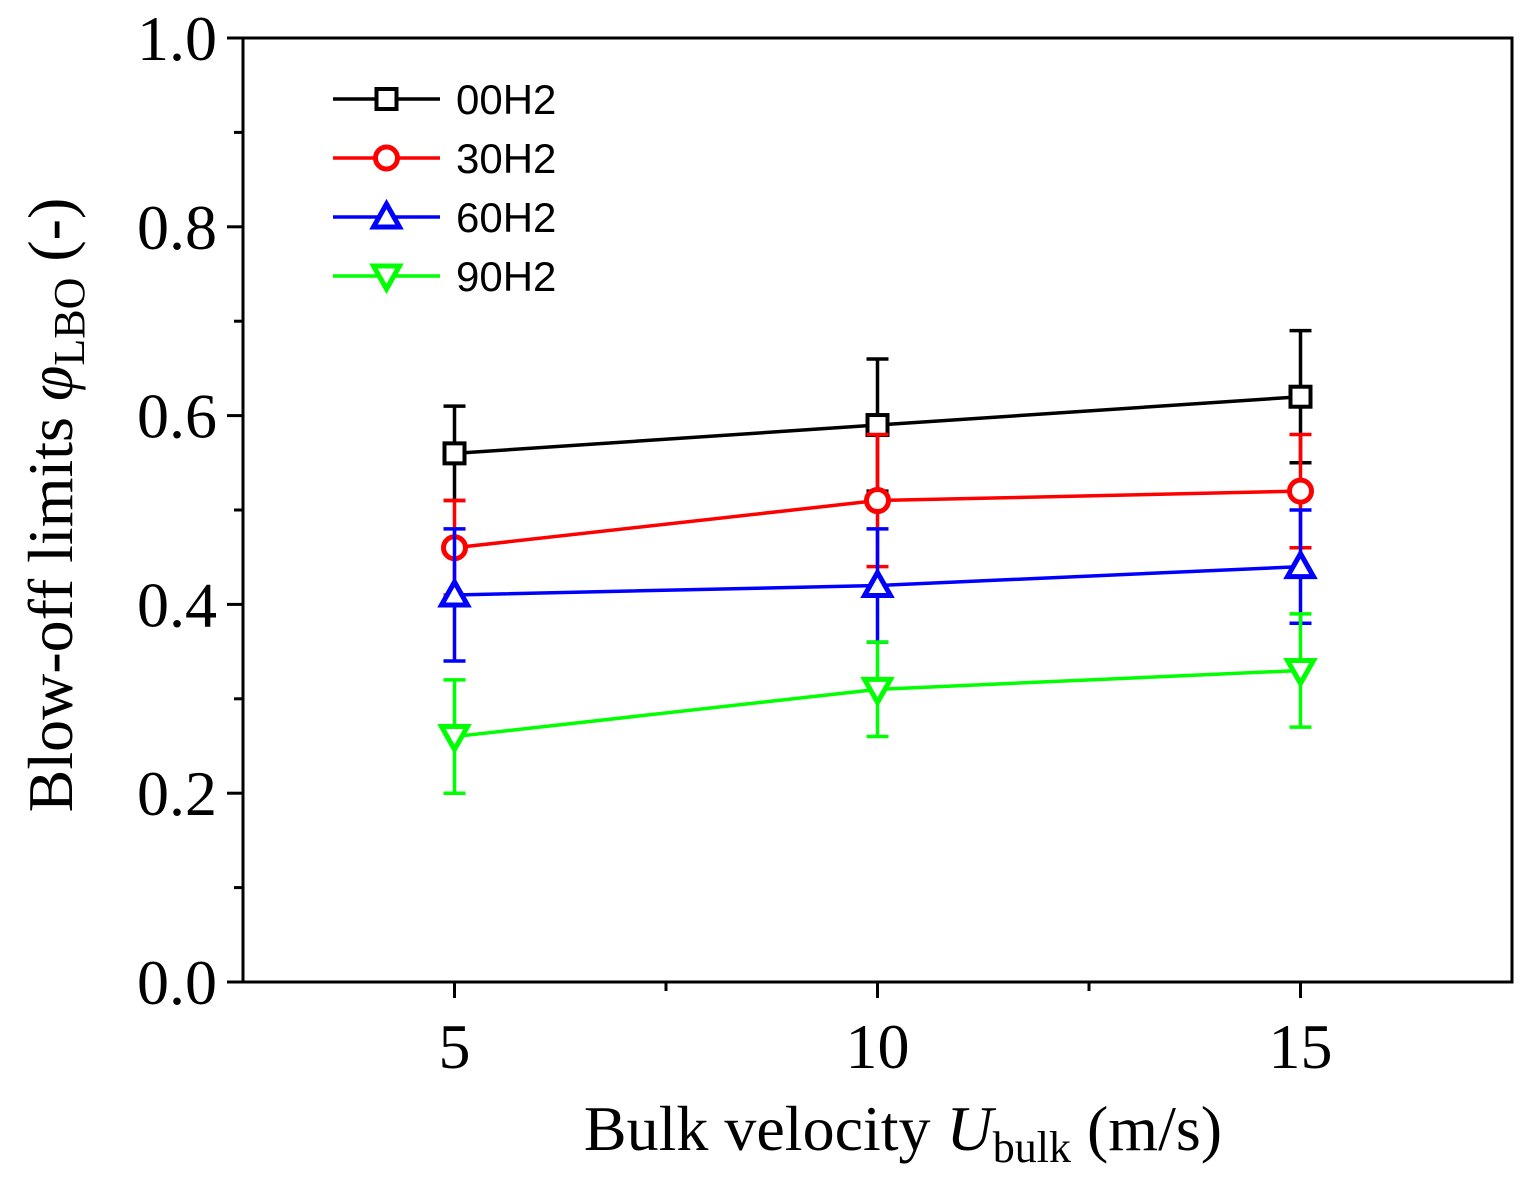 This screenshot has width=1533, height=1184. Describe the element at coordinates (455, 1046) in the screenshot. I see `x-tick-label: 5` at that location.